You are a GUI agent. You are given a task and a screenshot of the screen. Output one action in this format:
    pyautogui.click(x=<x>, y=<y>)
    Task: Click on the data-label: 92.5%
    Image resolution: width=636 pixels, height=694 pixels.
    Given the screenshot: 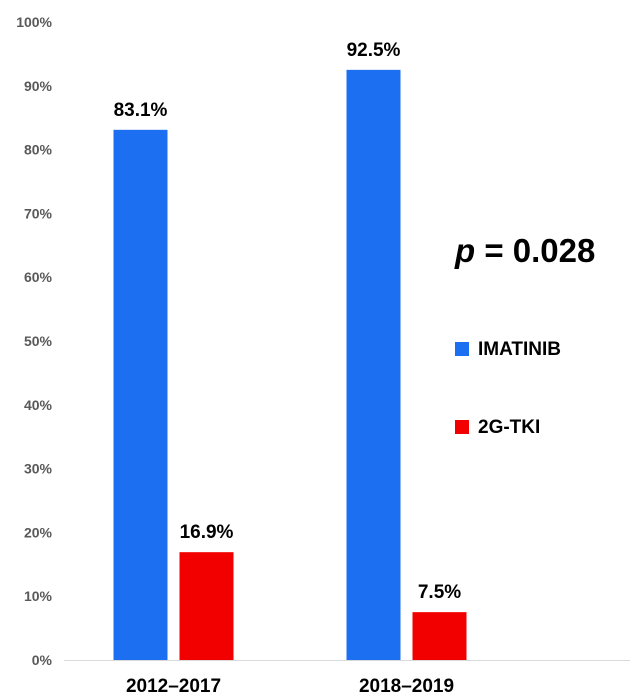 What is the action you would take?
    pyautogui.click(x=374, y=50)
    